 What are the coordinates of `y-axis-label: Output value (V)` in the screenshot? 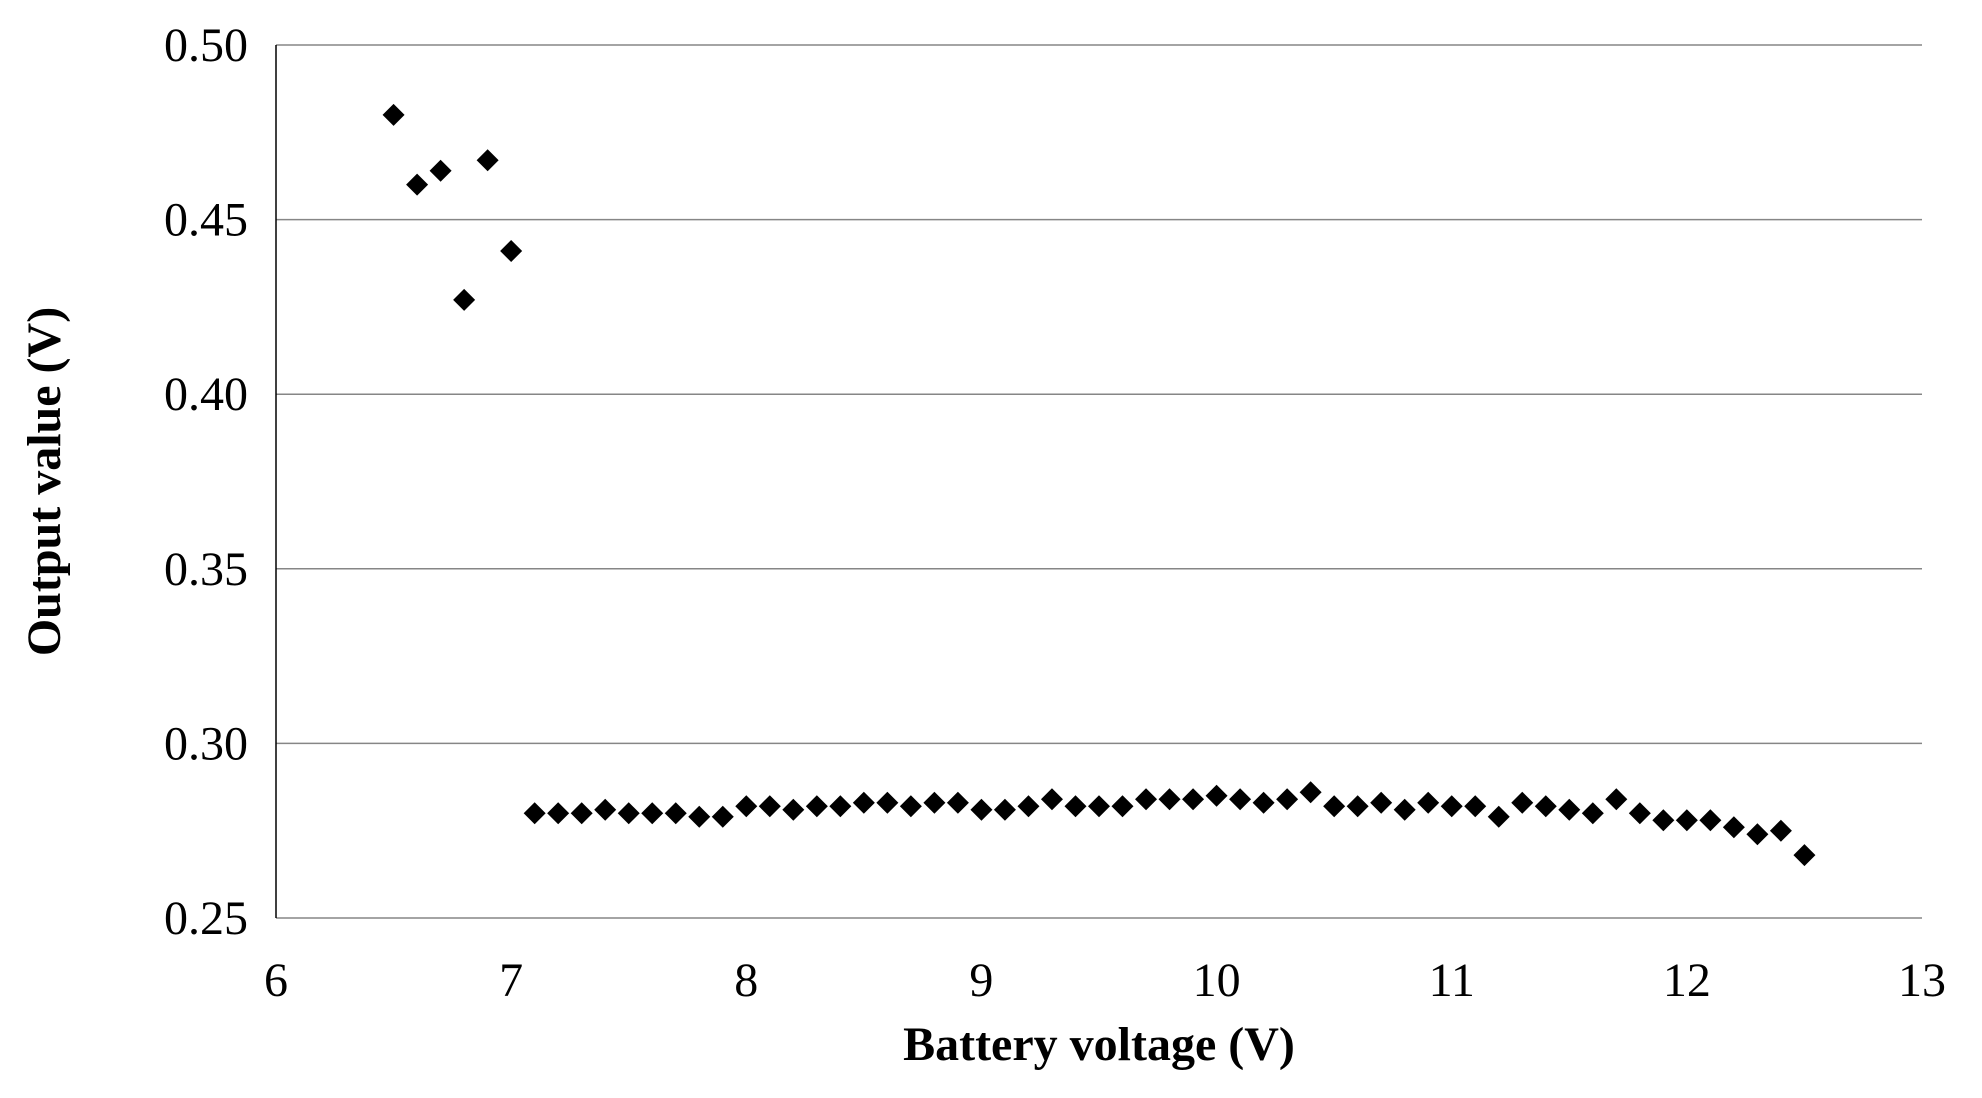 It's located at (44, 481).